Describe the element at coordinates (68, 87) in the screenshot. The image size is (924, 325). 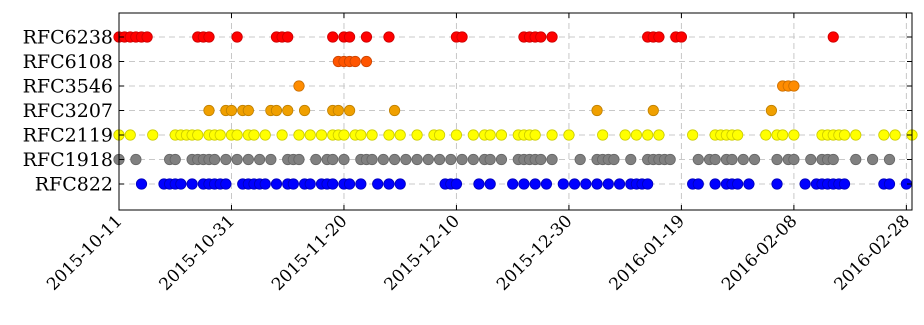
I see `y-tick-label: RFC3546` at that location.